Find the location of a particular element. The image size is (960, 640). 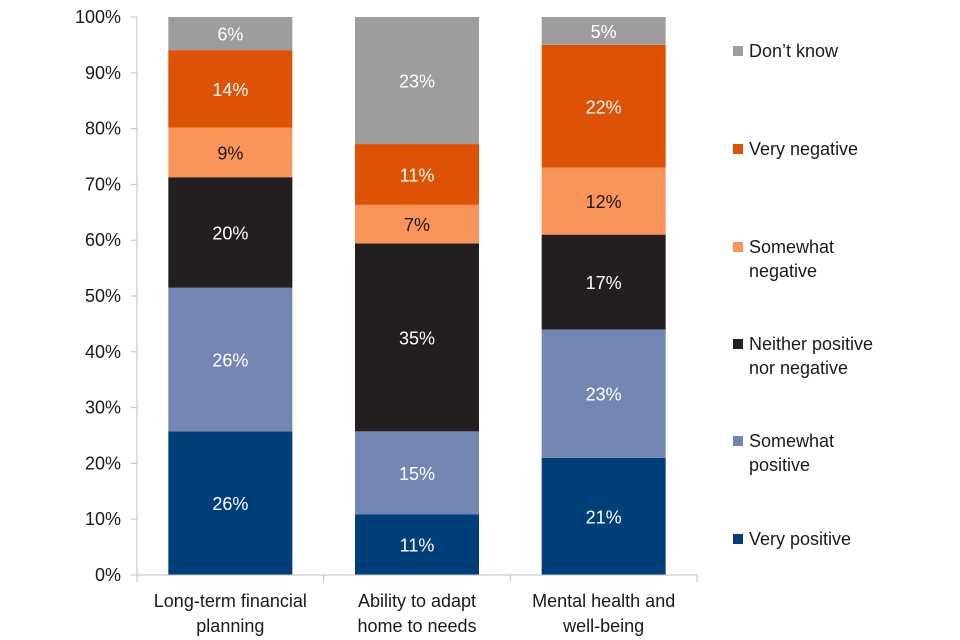

category-label: Ability to adapt is located at coordinates (417, 601).